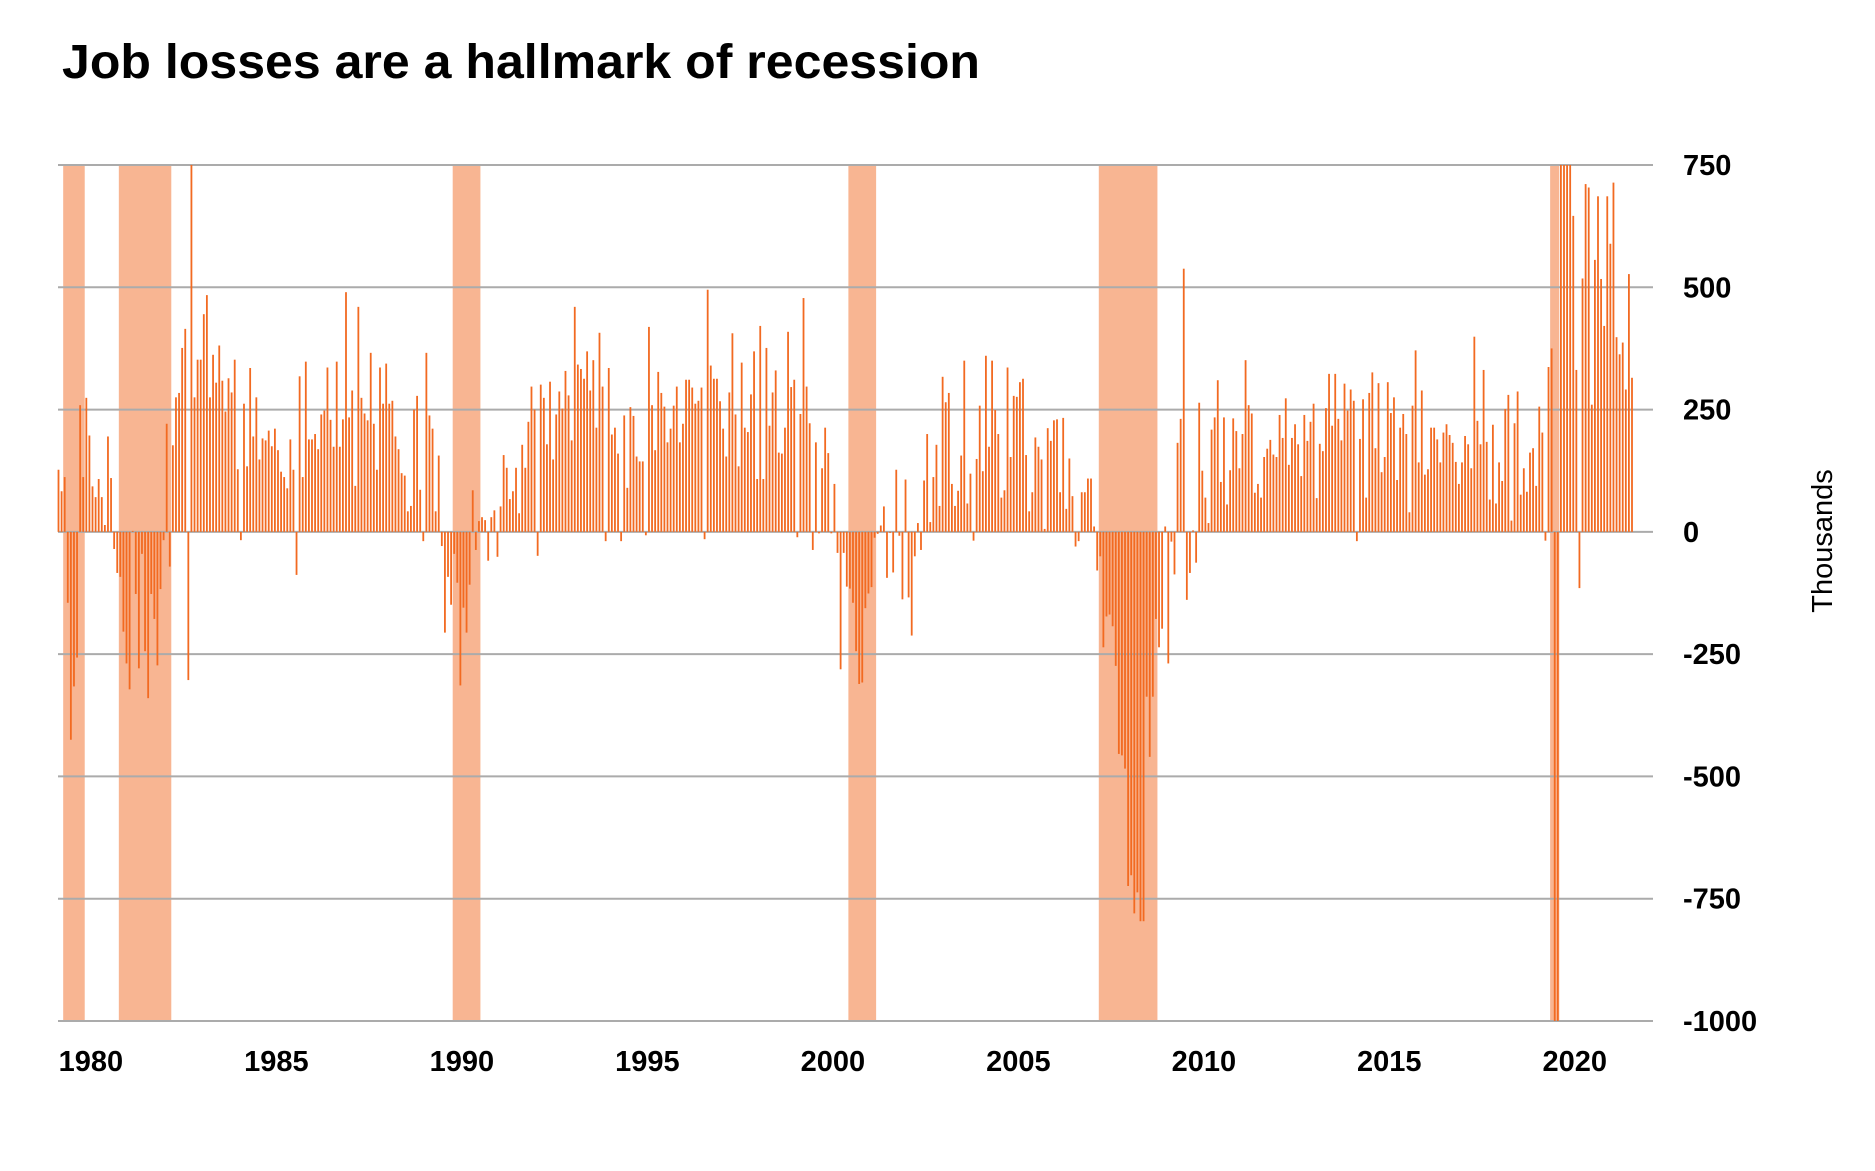  Describe the element at coordinates (1707, 288) in the screenshot. I see `y-tick-label: 500` at that location.